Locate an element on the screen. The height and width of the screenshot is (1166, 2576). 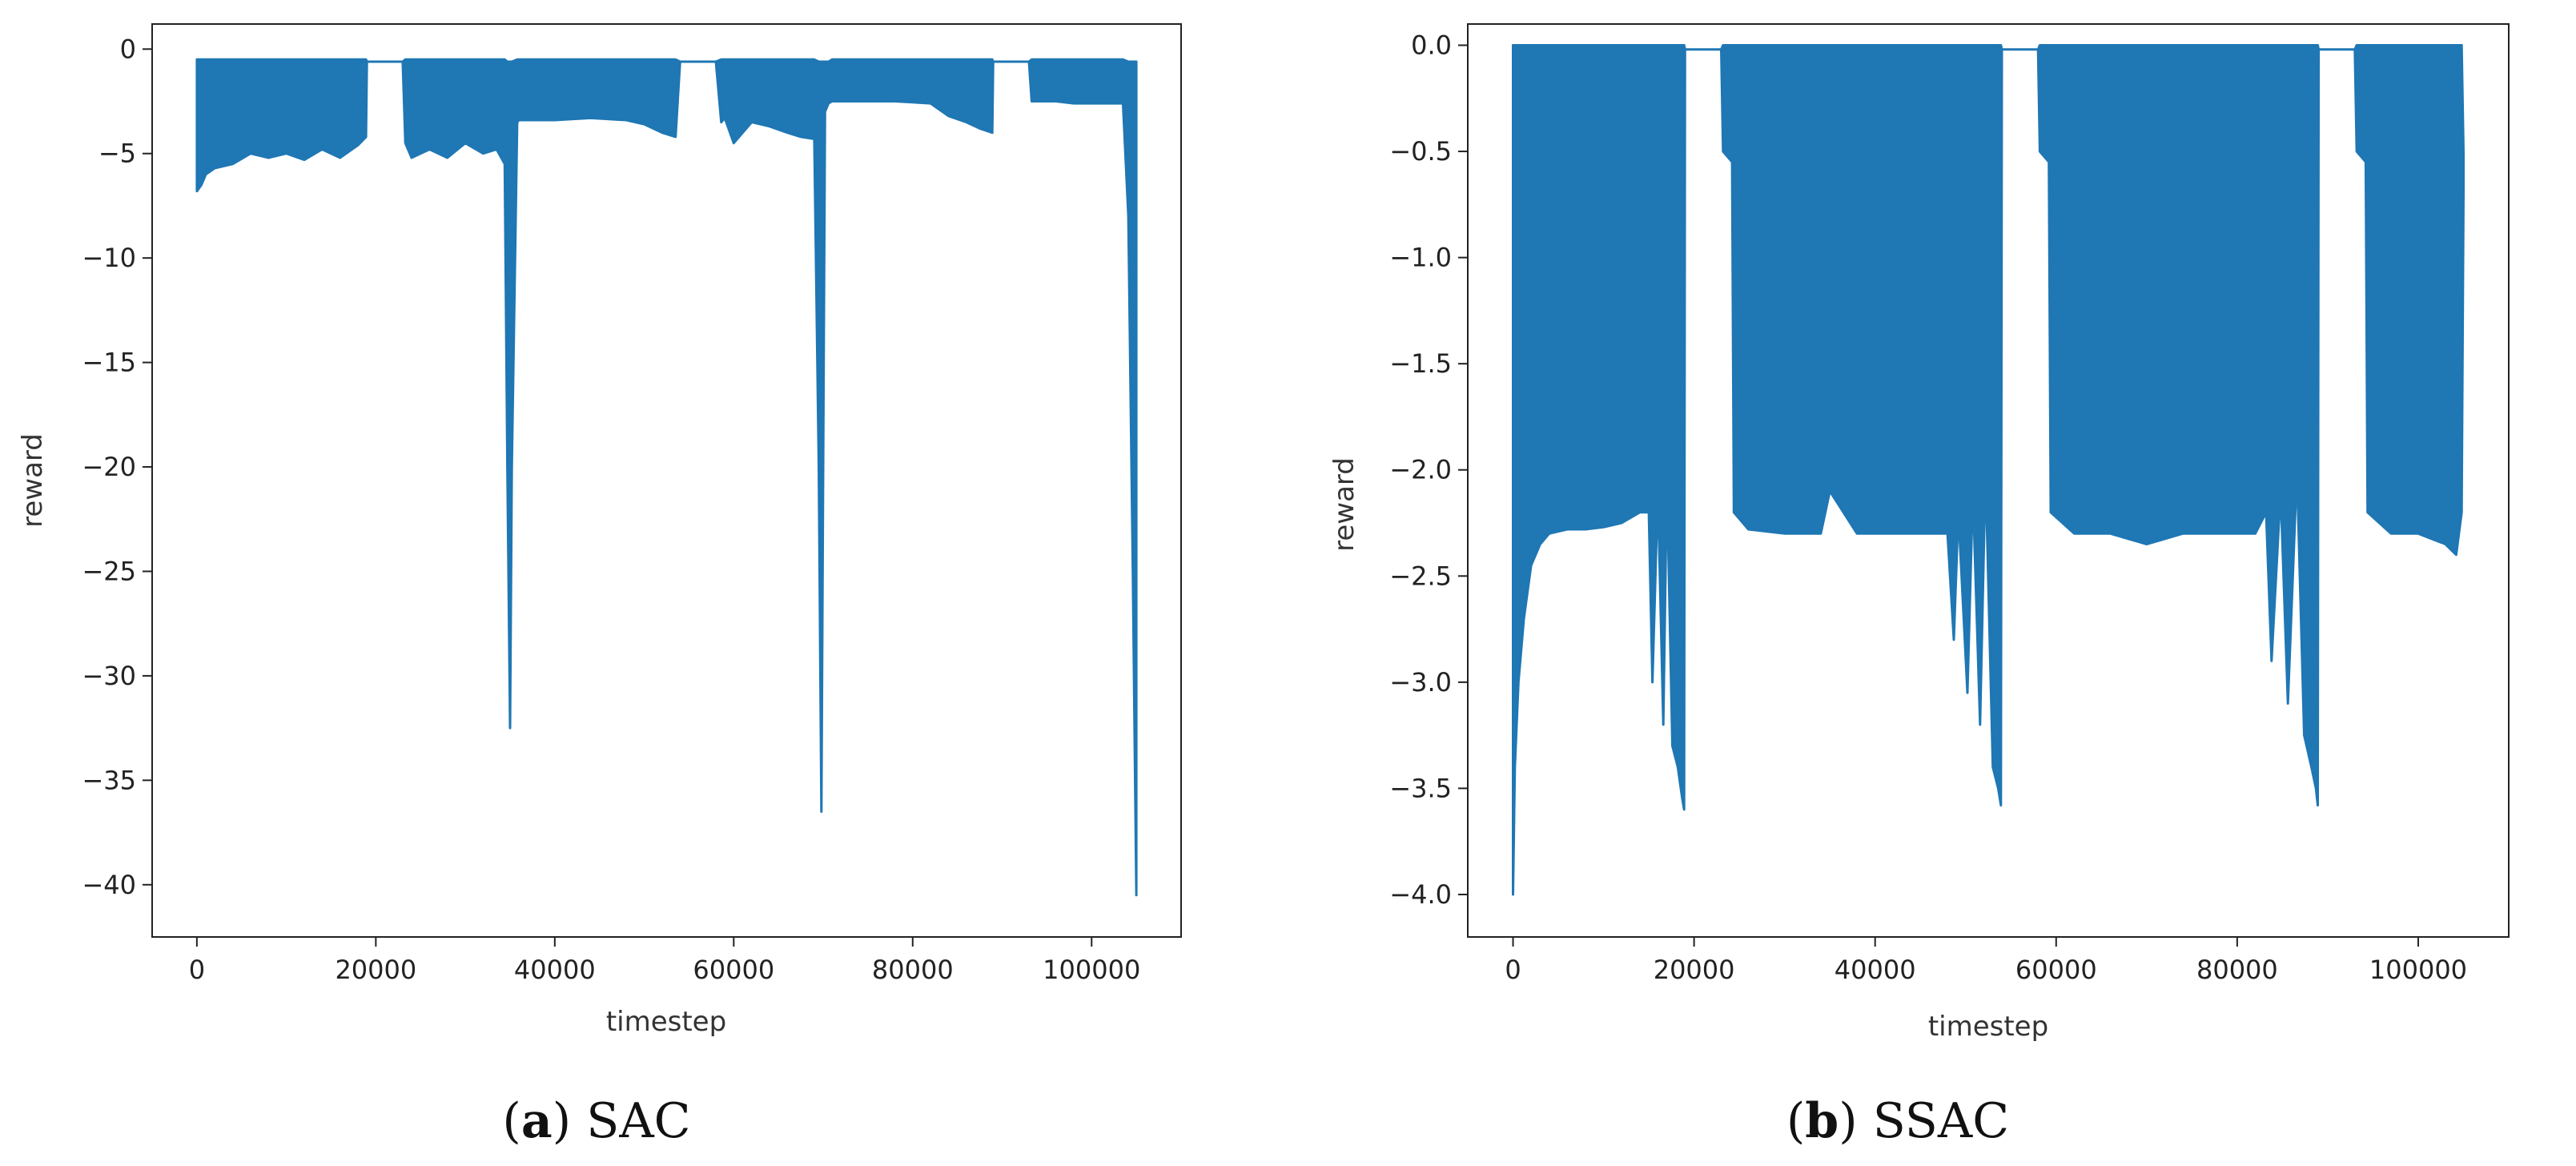
x-ticks-sac: 0 20000 40000 60000 80000 100000 is located at coordinates (664, 961).